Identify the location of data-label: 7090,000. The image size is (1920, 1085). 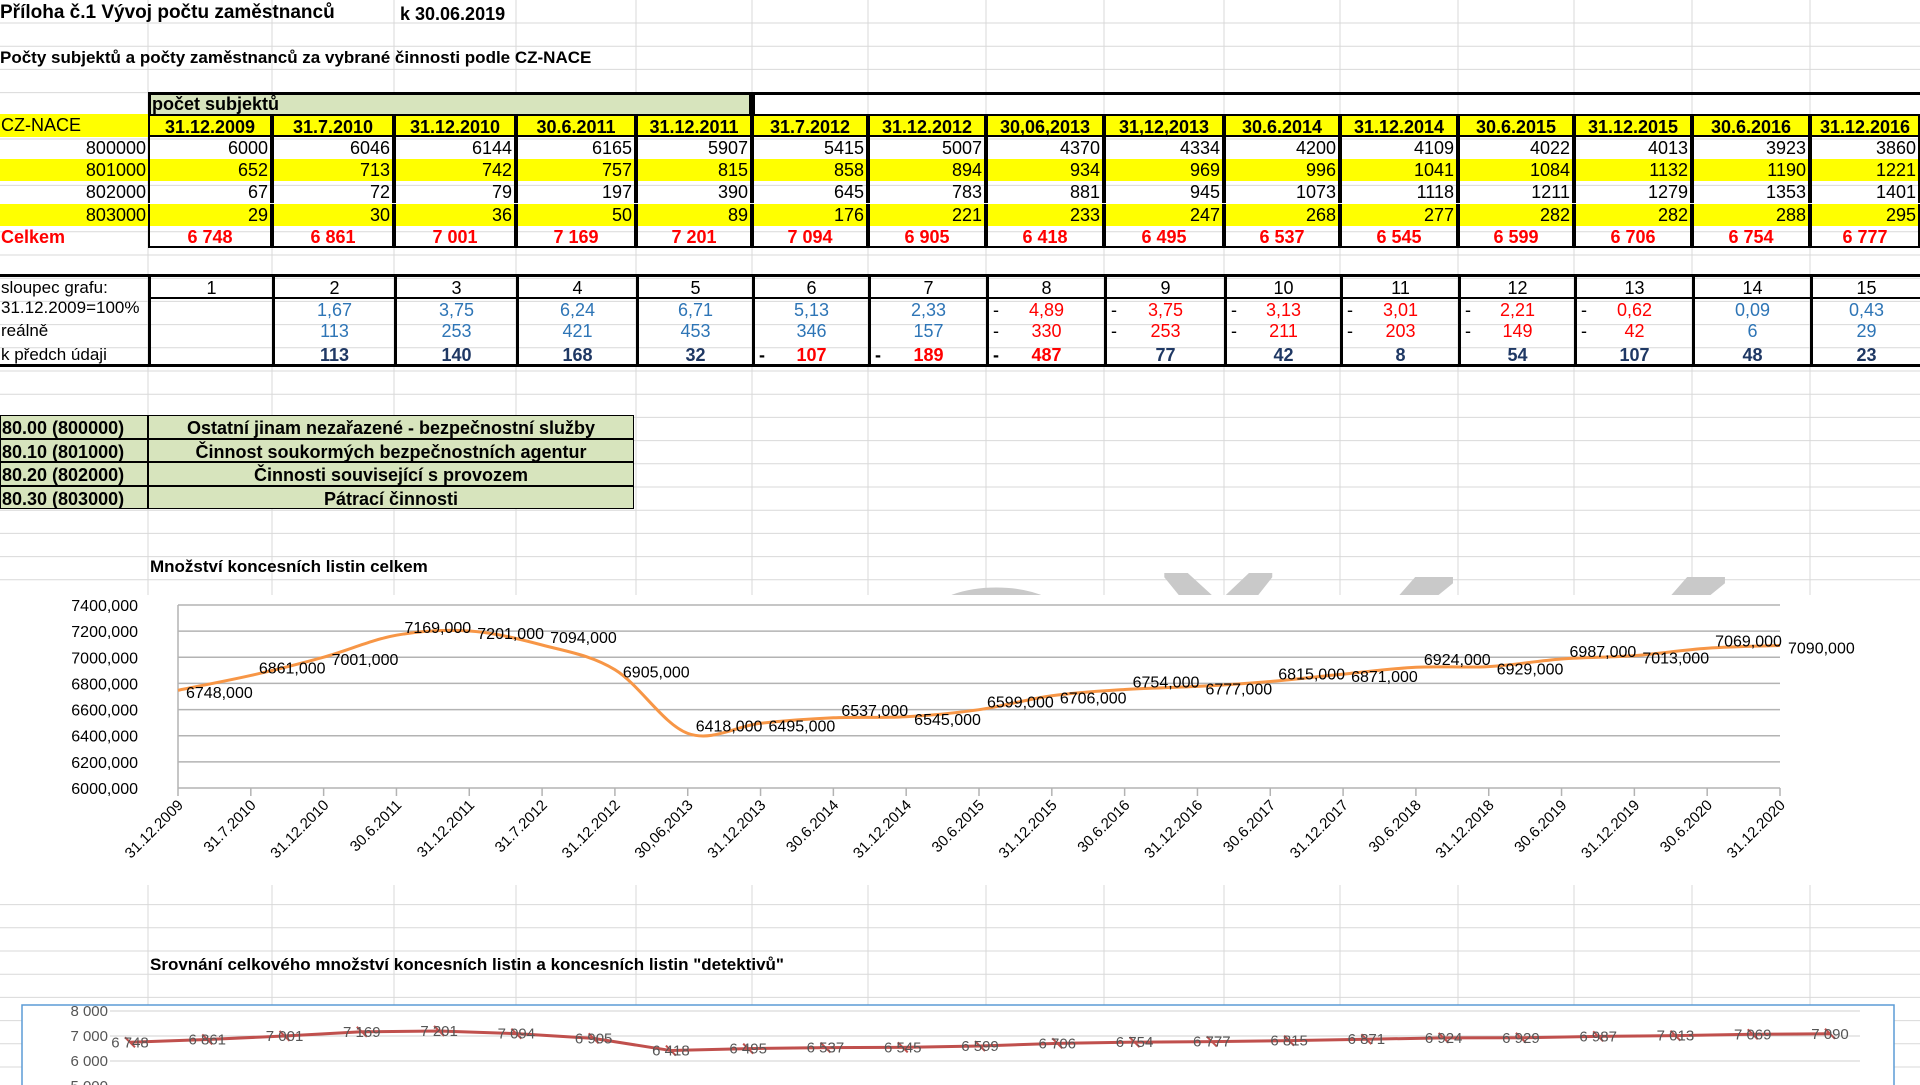
(1821, 649).